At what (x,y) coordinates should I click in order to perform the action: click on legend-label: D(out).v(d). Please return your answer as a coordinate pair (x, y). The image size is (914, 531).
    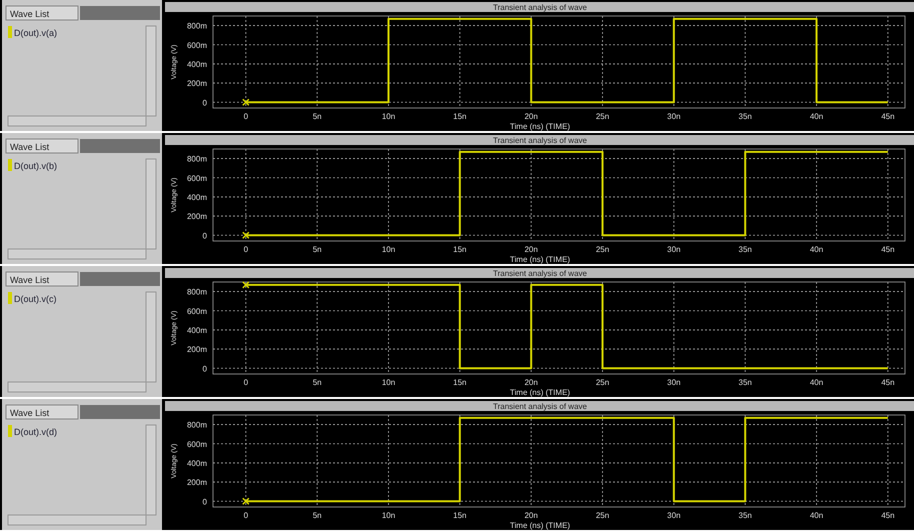
    Looking at the image, I should click on (36, 432).